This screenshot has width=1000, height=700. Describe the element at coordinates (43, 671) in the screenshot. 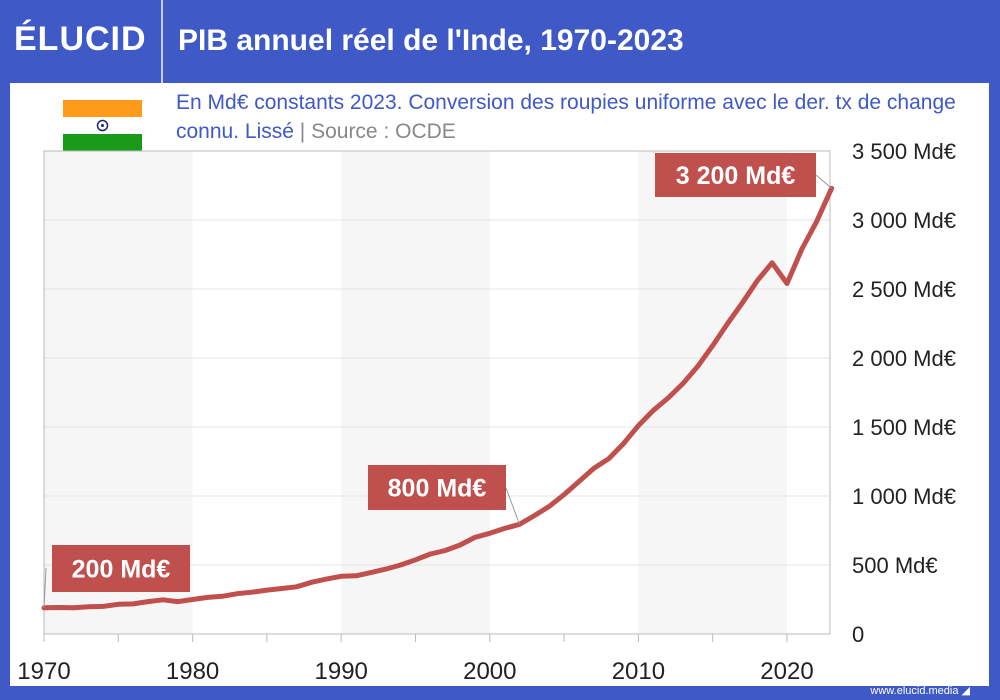

I see `x-tick-label: 1970` at that location.